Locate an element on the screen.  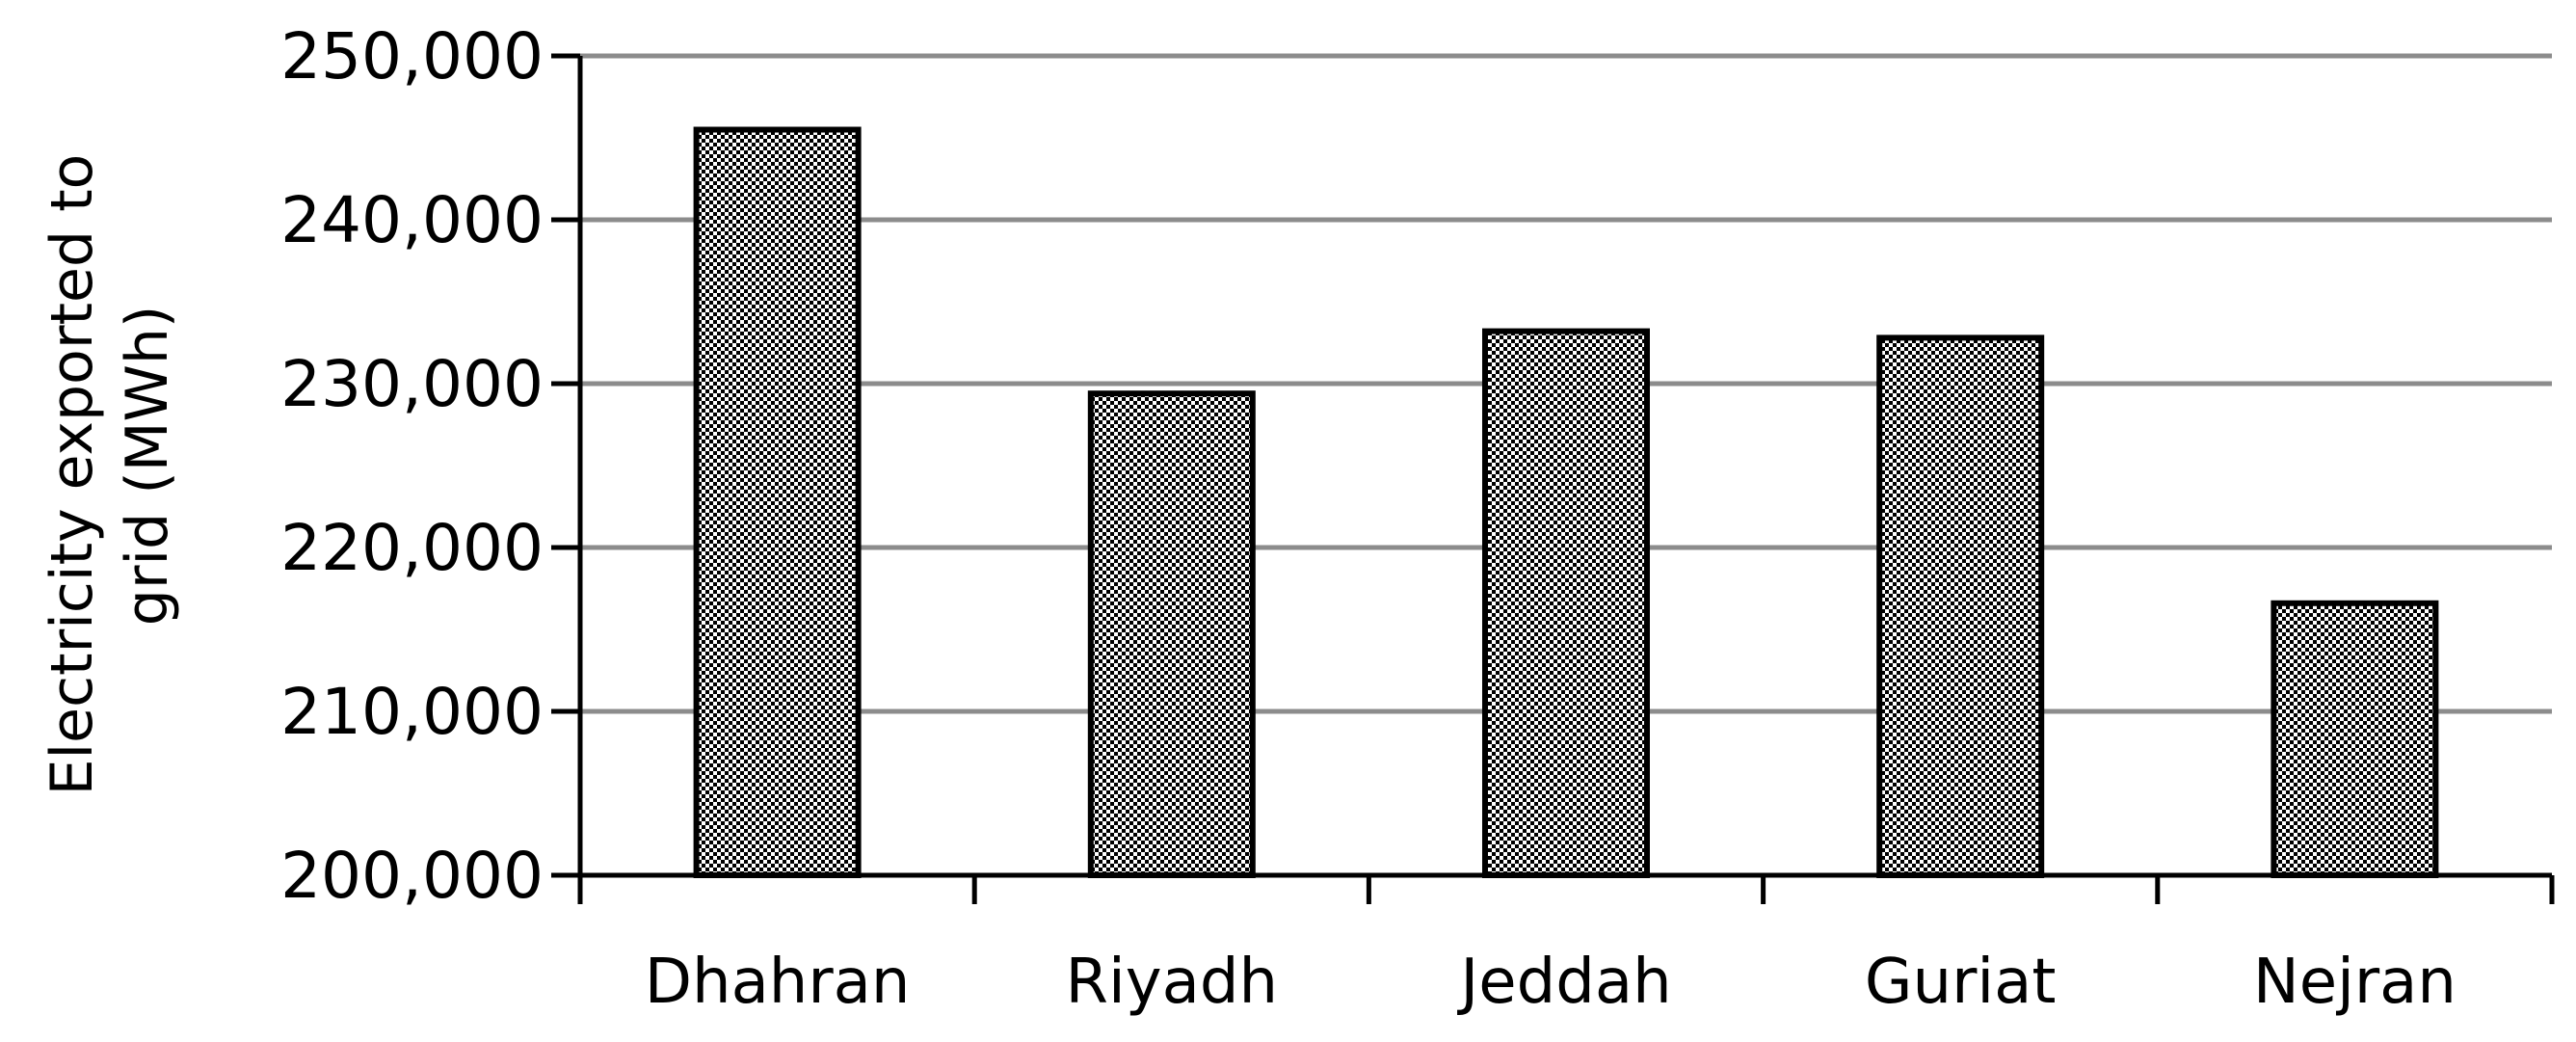
y-tick-label: 250,000 is located at coordinates (412, 56).